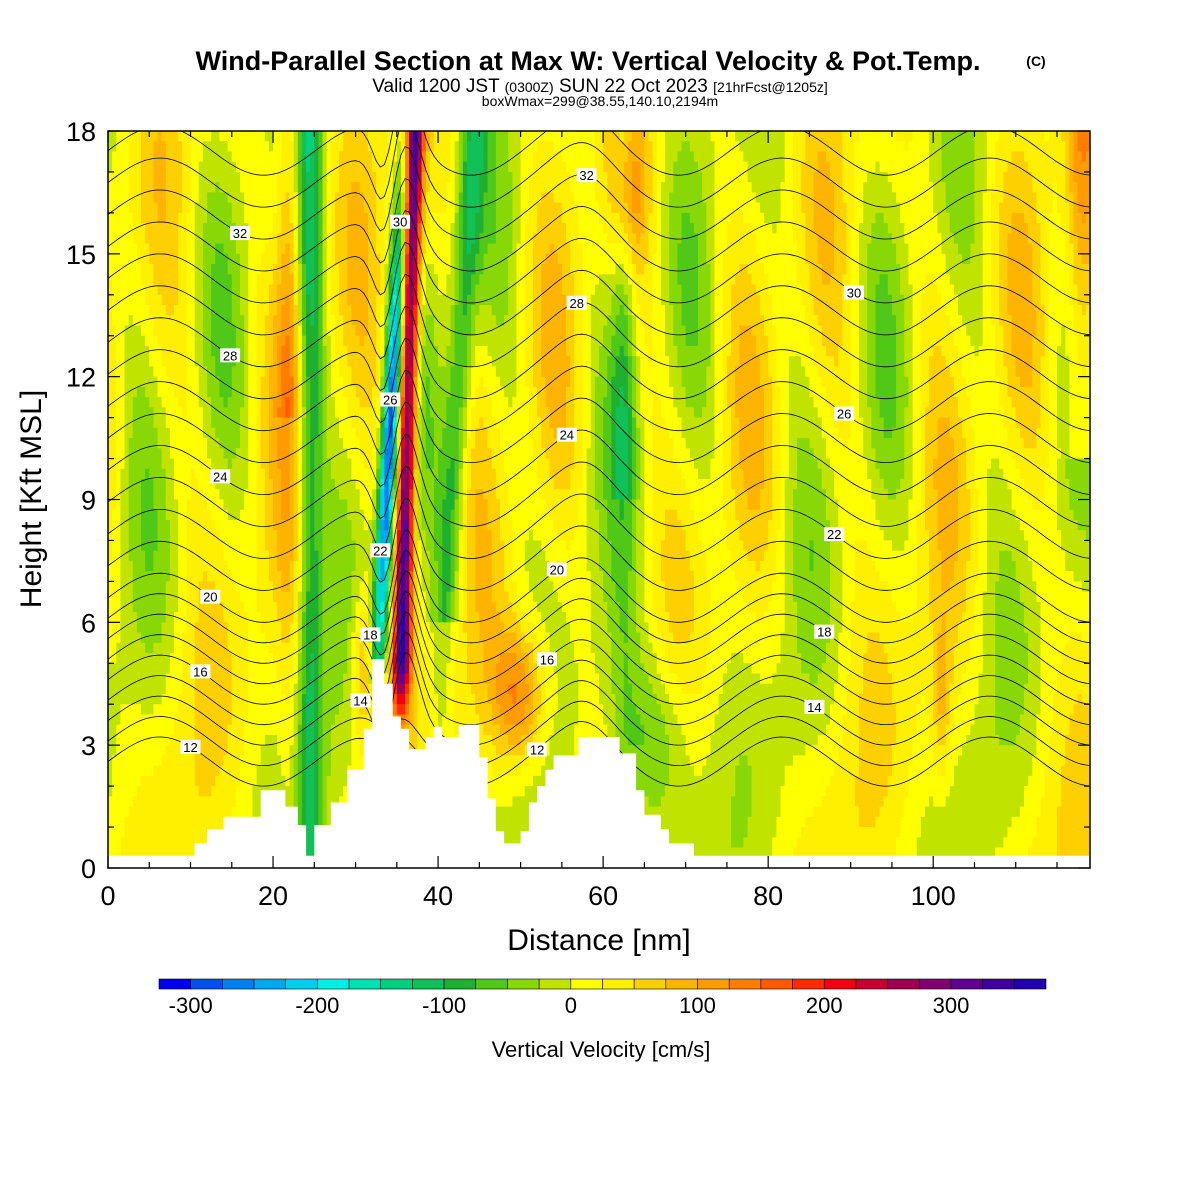 The width and height of the screenshot is (1200, 1200). What do you see at coordinates (633, 86) in the screenshot?
I see `subtitle-date: SUN 22 Oct 2023` at bounding box center [633, 86].